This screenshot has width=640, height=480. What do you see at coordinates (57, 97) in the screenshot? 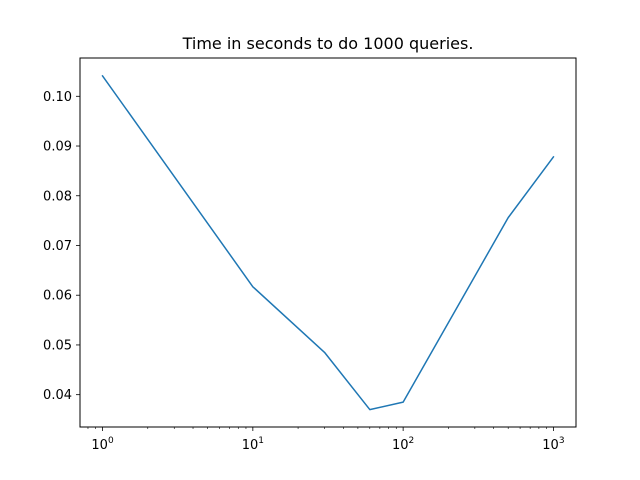
I see `y-tick-label: 0.10` at bounding box center [57, 97].